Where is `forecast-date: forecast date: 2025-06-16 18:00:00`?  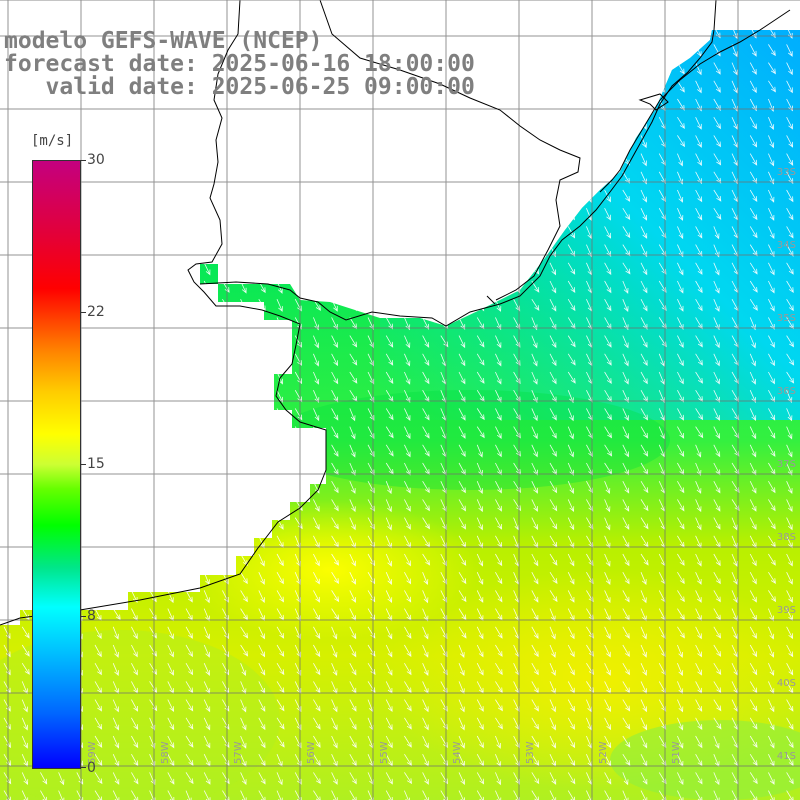
forecast-date: forecast date: 2025-06-16 18:00:00 is located at coordinates (239, 64).